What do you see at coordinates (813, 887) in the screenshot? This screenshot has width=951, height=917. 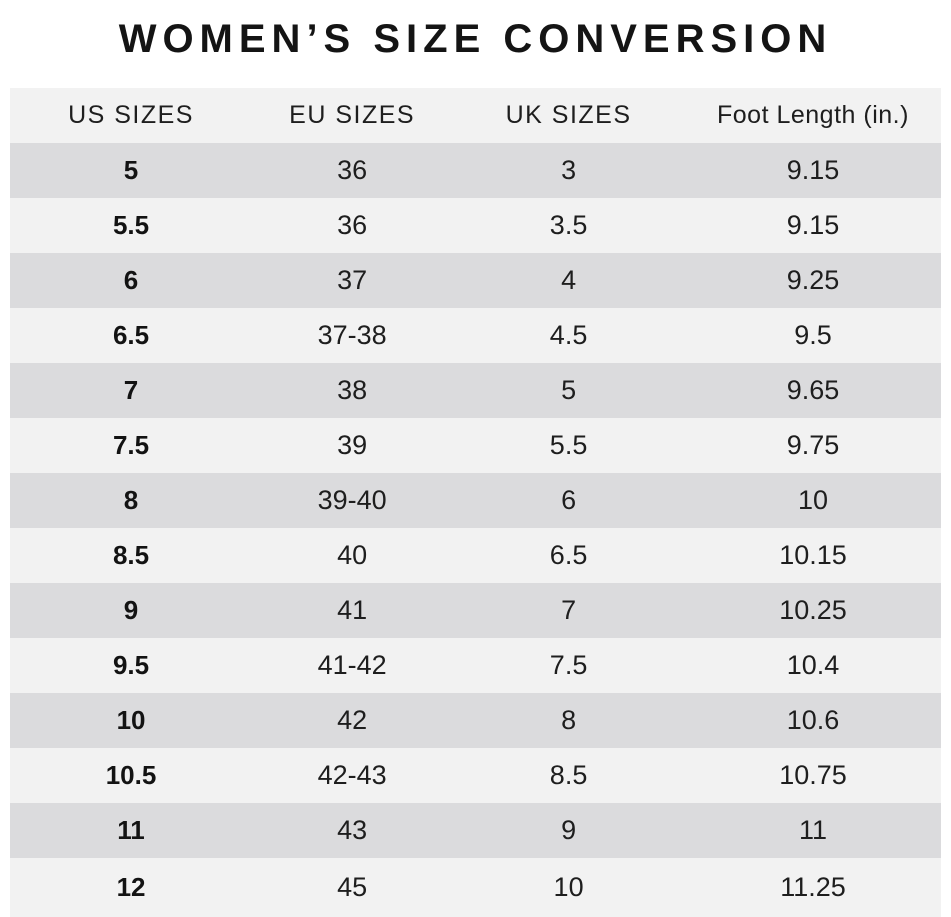 I see `foot-length-cell: 11.25` at bounding box center [813, 887].